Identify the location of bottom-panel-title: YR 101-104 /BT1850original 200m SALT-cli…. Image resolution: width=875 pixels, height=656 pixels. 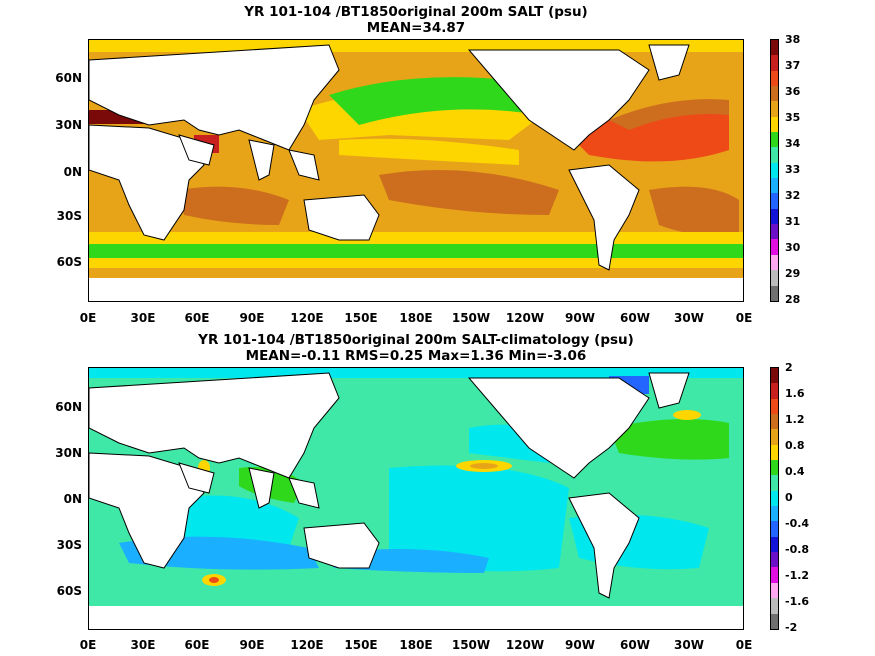
(416, 340).